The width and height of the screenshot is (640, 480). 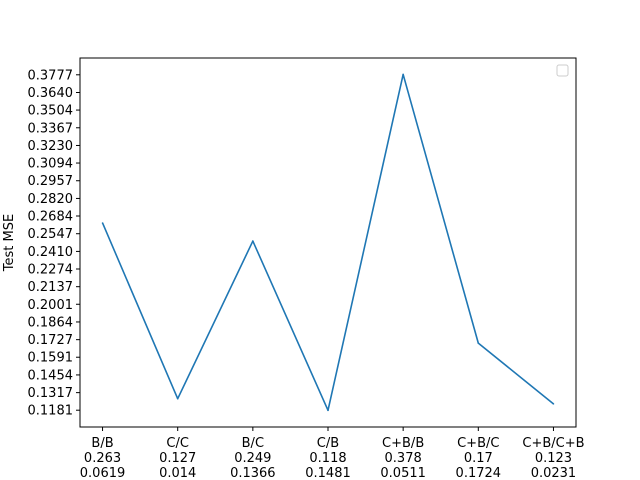 I want to click on y-tick-label-6: 0.2001, so click(x=51, y=305).